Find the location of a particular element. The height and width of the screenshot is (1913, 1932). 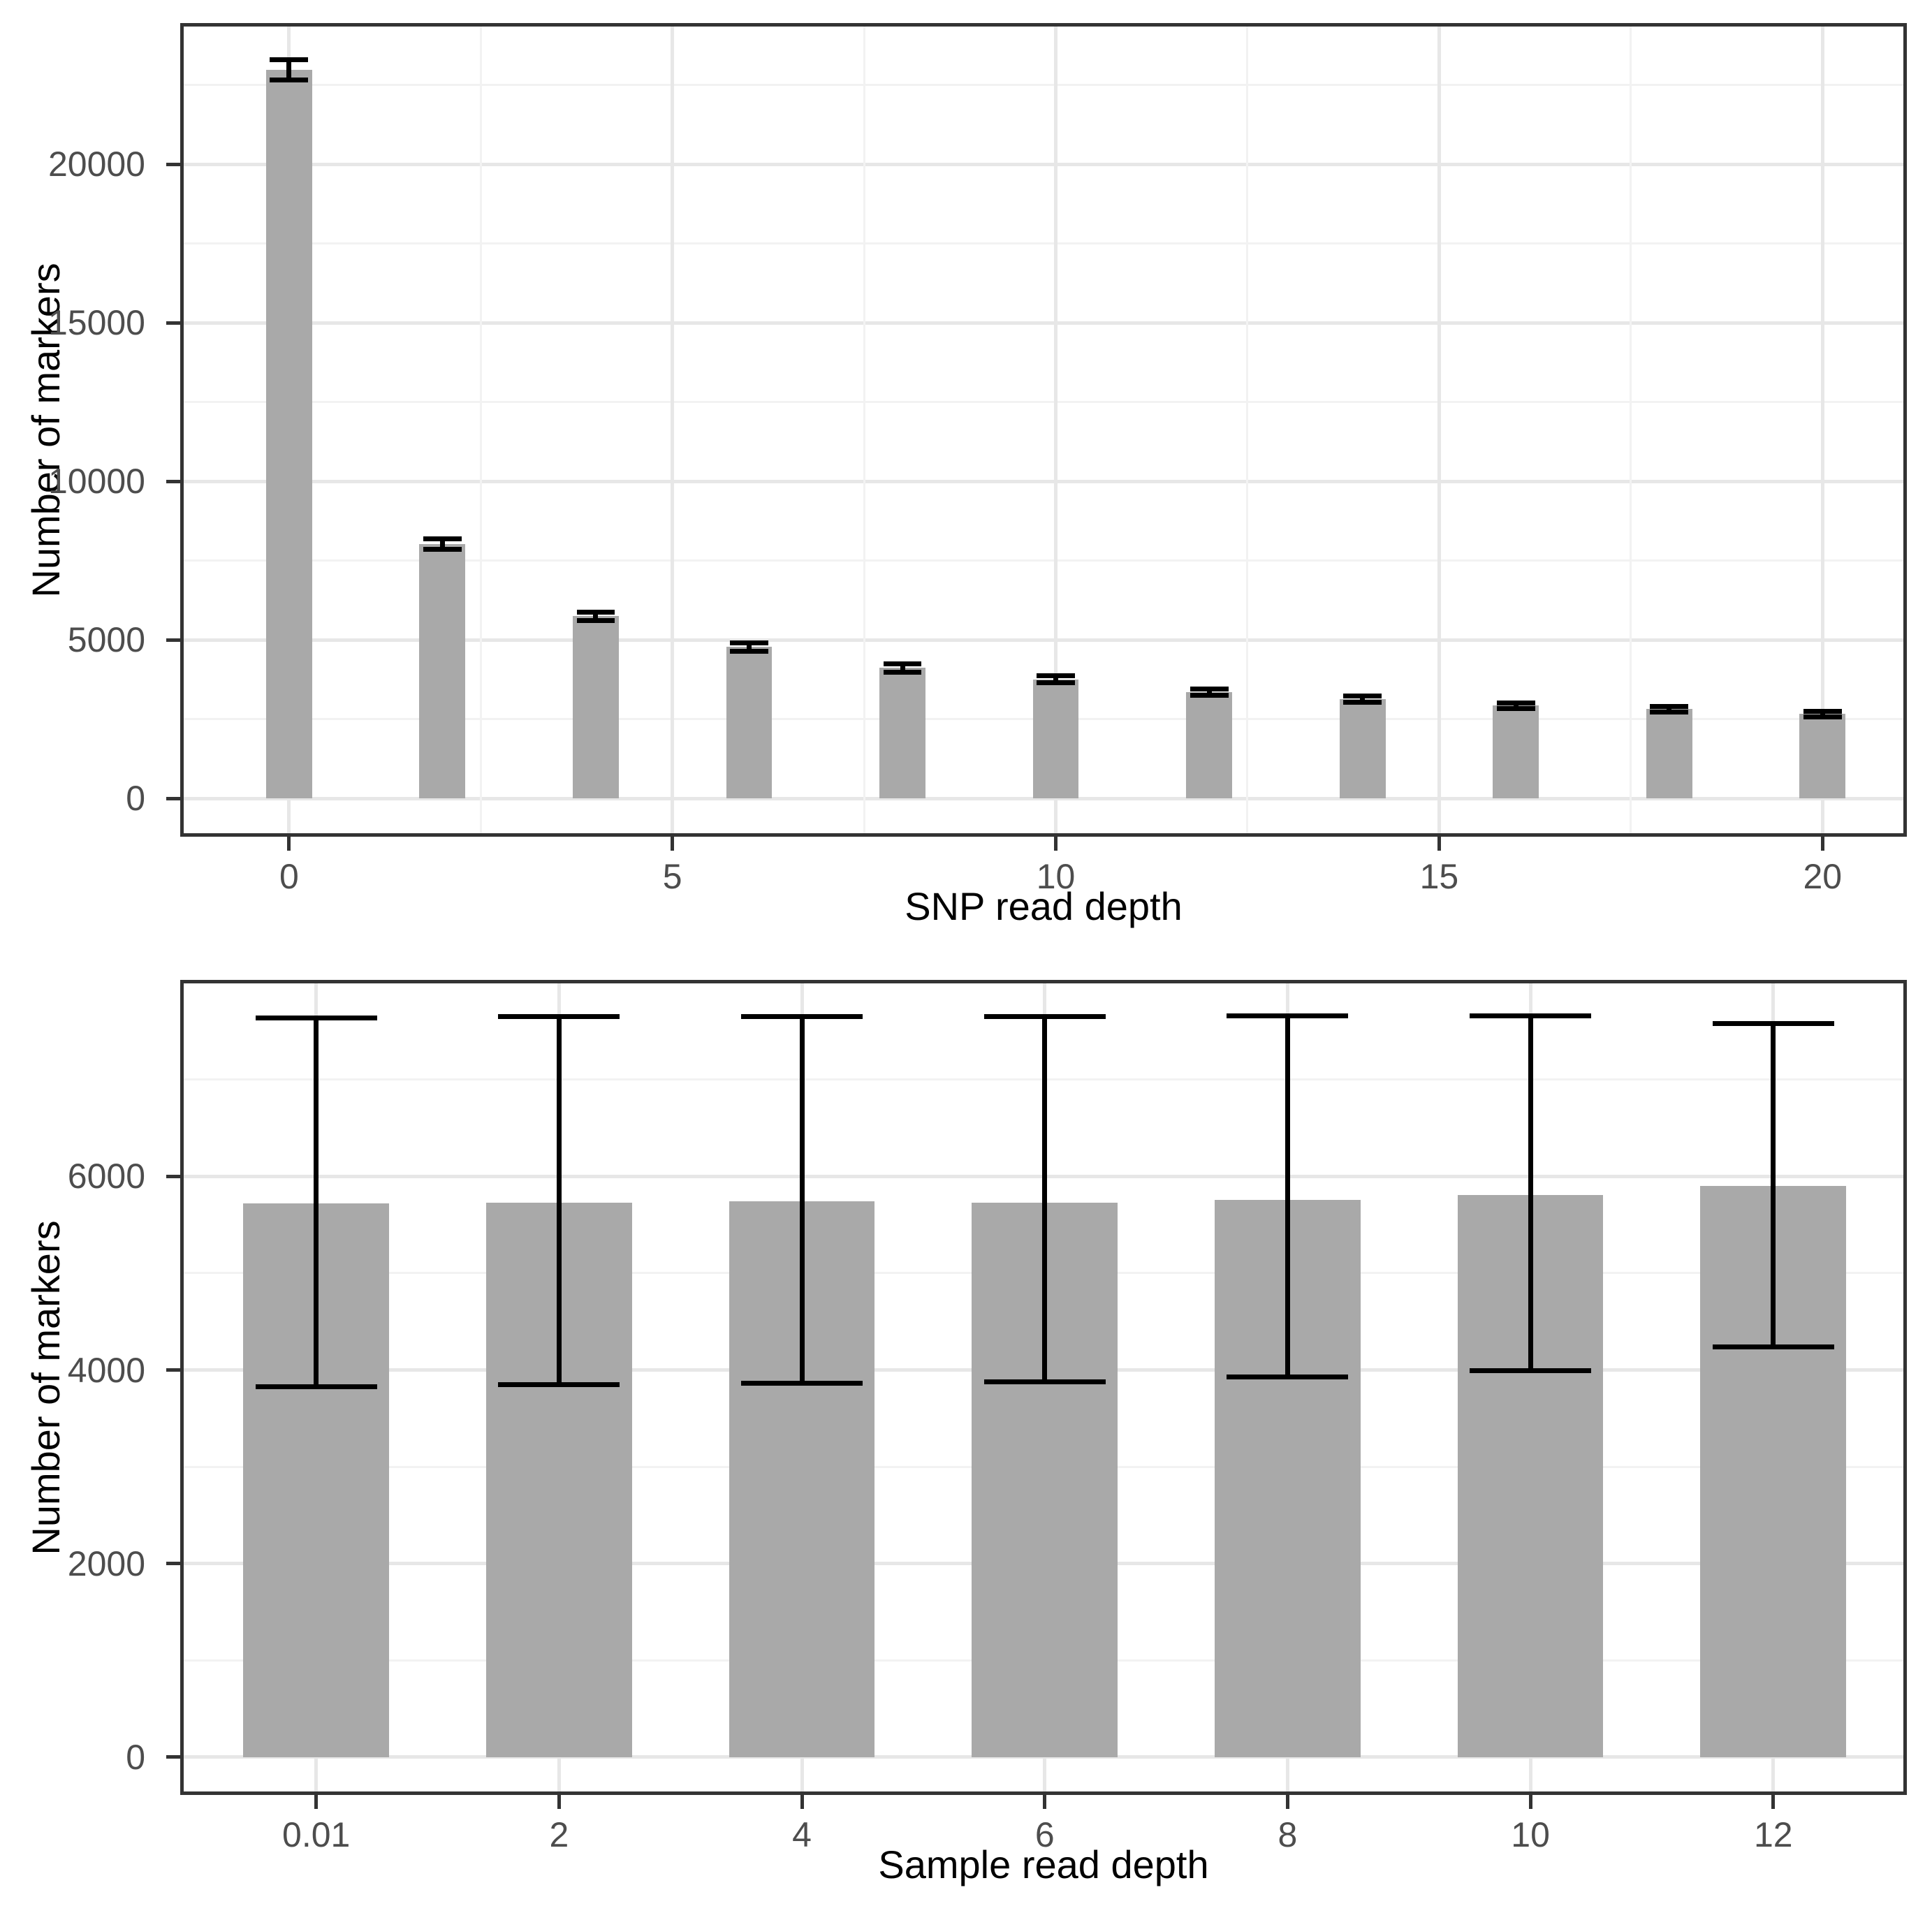

y-tick-label: 2000 is located at coordinates (106, 1564).